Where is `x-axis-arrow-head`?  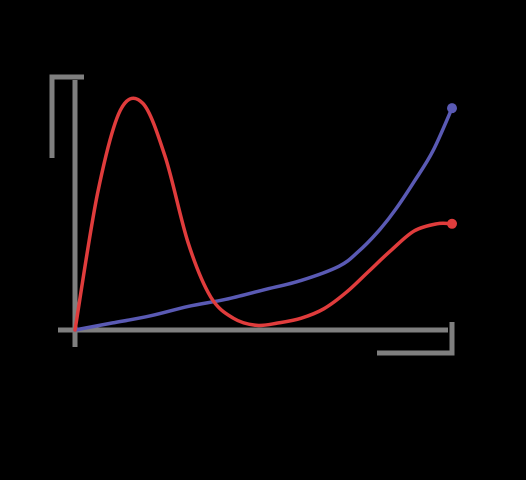
x-axis-arrow-head is located at coordinates (416, 339).